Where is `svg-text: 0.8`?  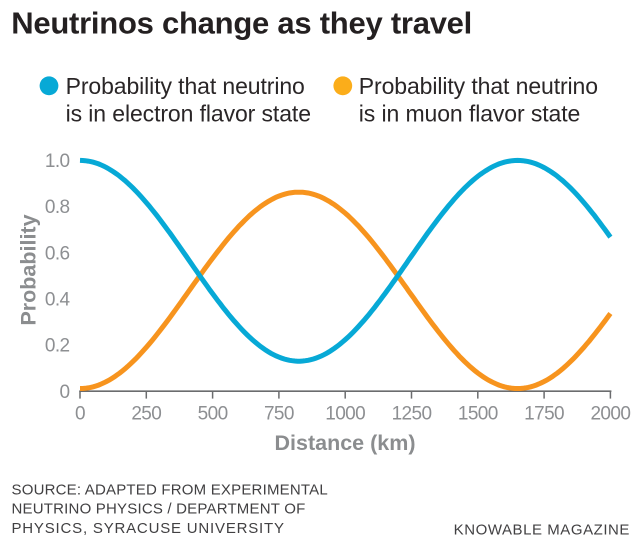 svg-text: 0.8 is located at coordinates (57, 207).